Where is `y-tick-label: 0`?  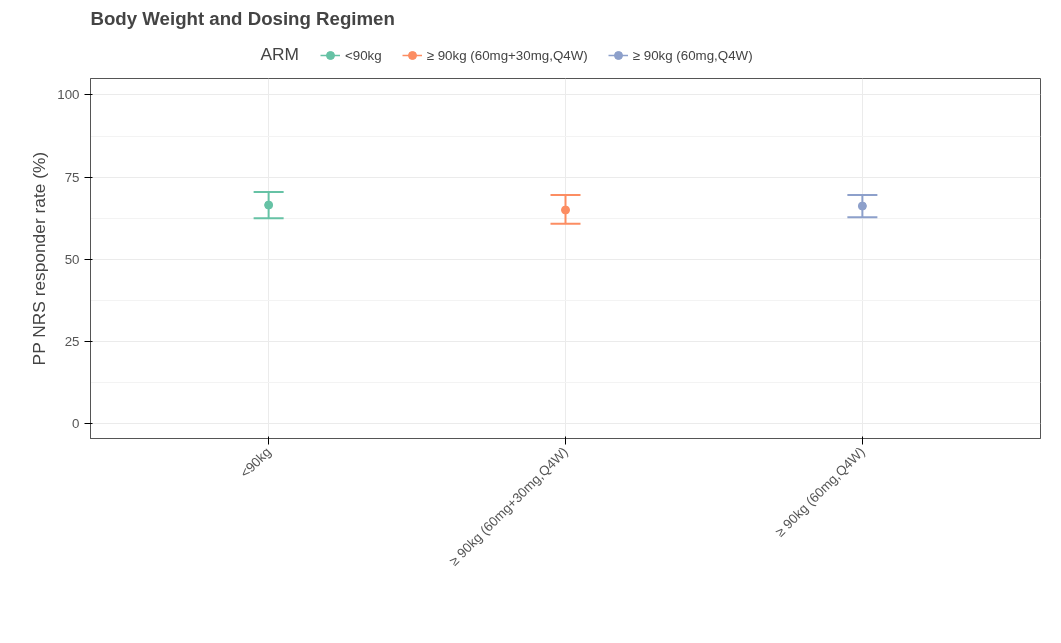 y-tick-label: 0 is located at coordinates (76, 424).